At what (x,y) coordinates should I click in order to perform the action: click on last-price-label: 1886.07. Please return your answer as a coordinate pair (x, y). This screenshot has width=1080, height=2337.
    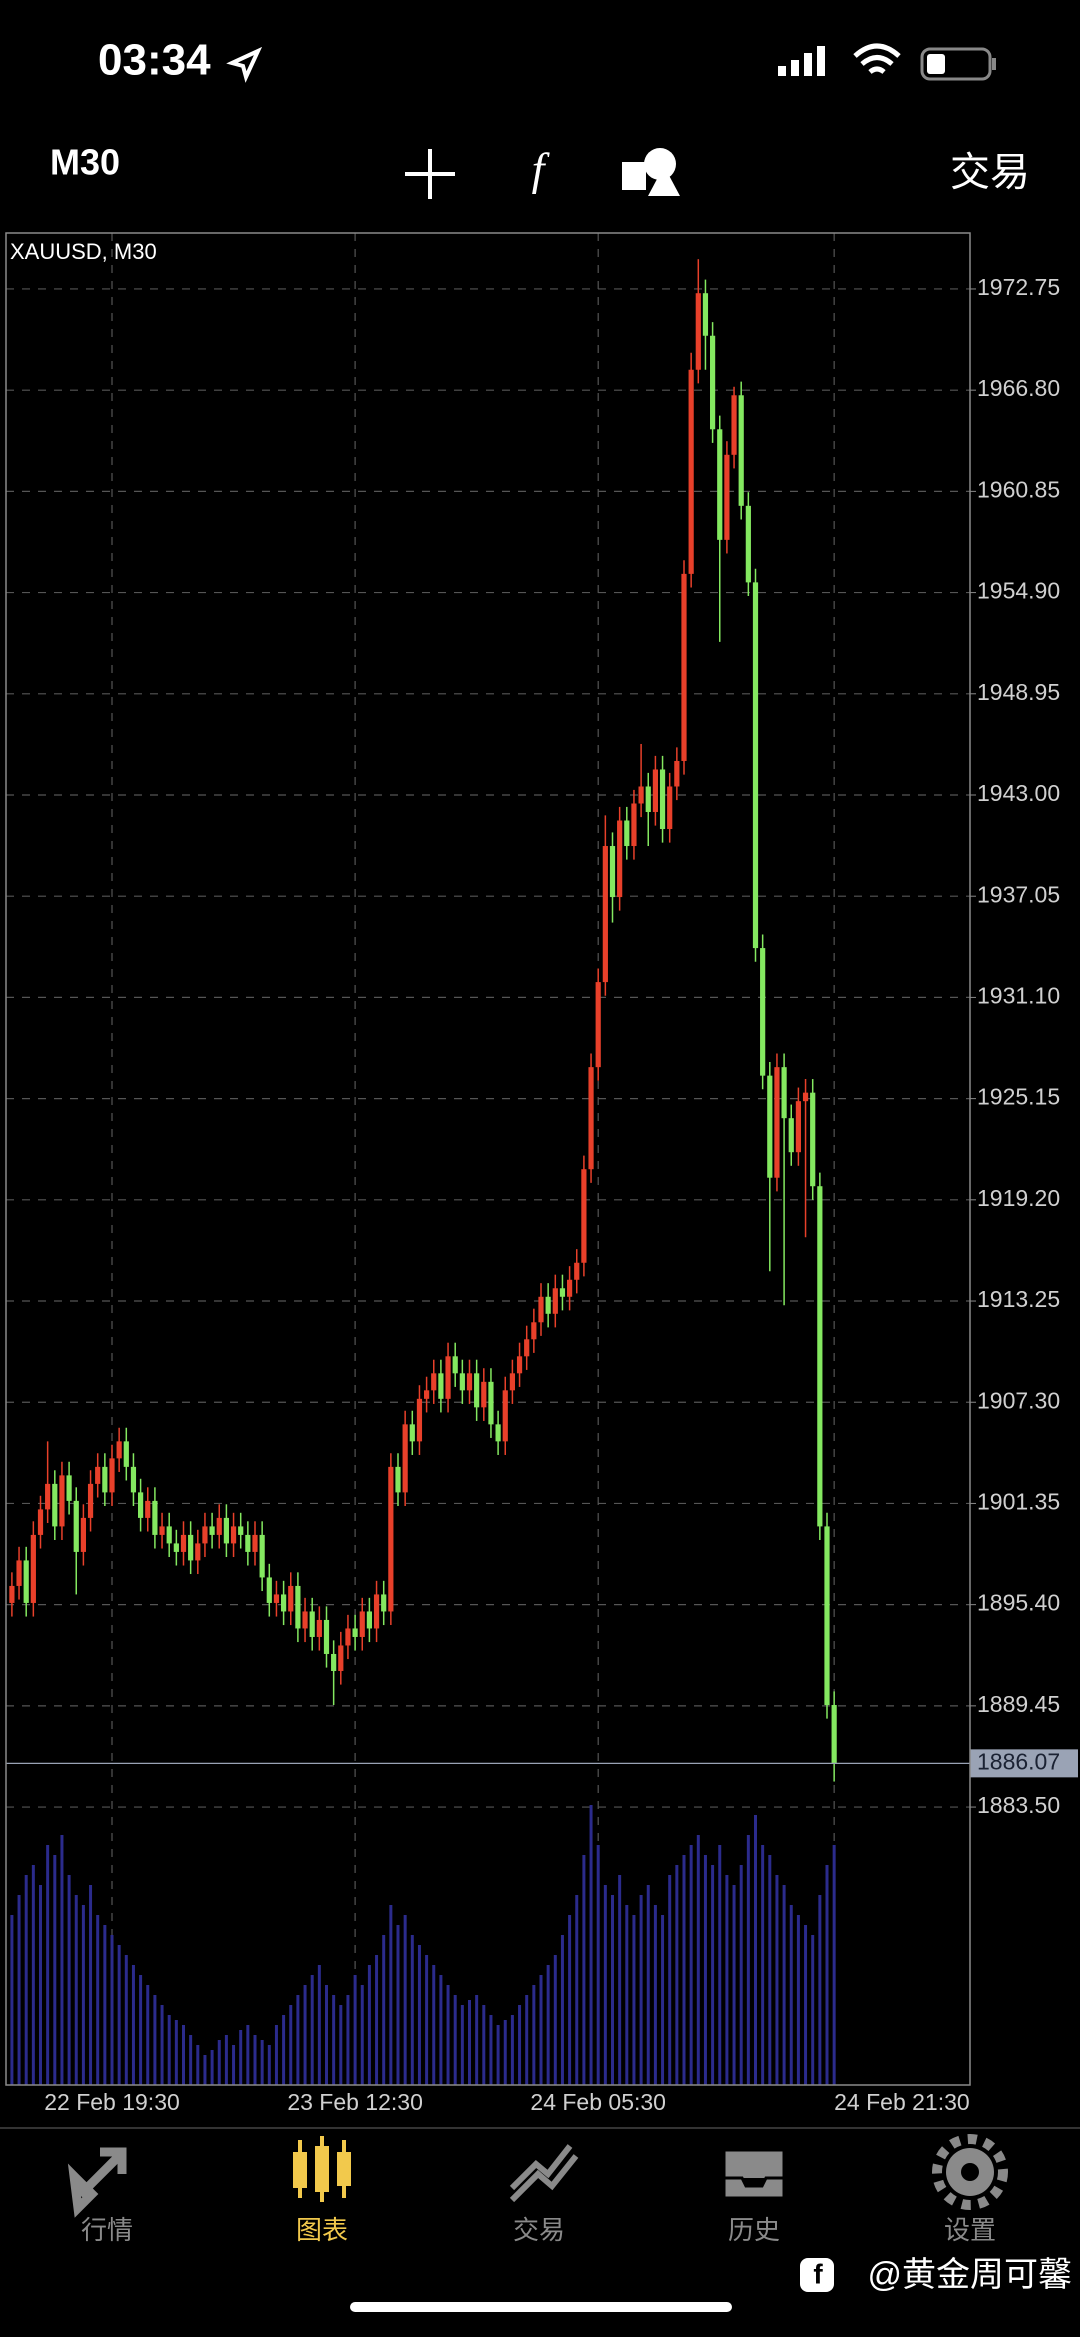
    Looking at the image, I should click on (1018, 1761).